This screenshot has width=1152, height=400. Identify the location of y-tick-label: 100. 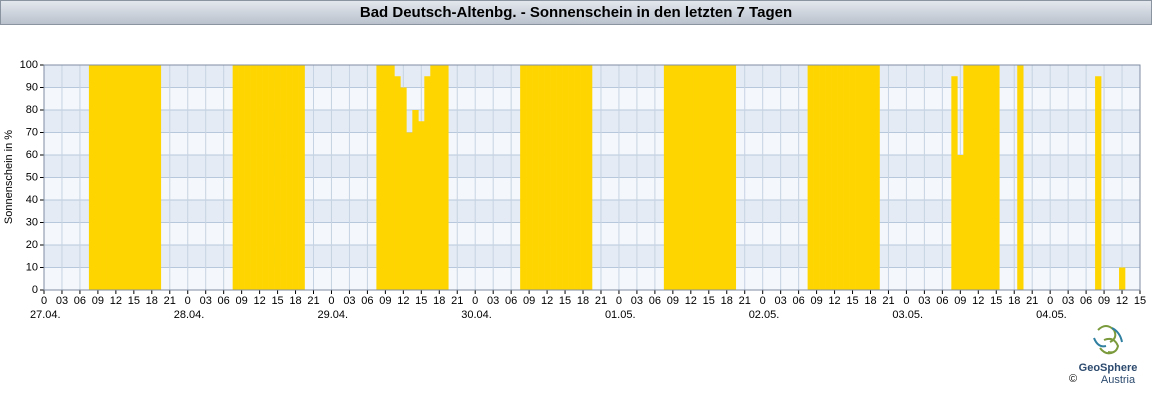
(29, 65).